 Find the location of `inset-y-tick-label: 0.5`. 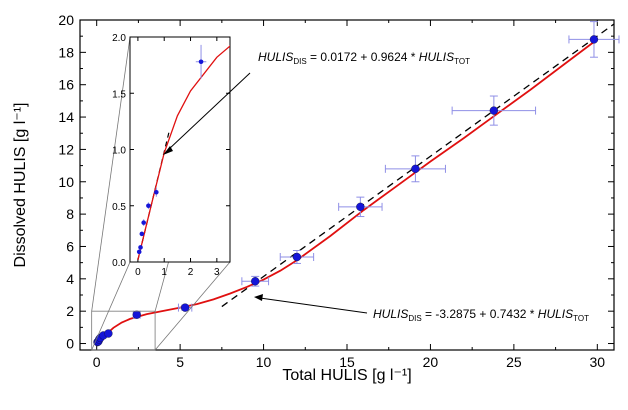

inset-y-tick-label: 0.5 is located at coordinates (119, 207).